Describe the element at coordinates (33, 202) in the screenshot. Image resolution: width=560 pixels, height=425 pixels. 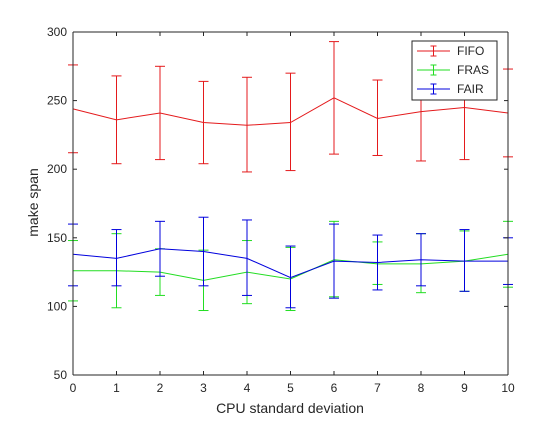
I see `y-axis-label: make span` at that location.